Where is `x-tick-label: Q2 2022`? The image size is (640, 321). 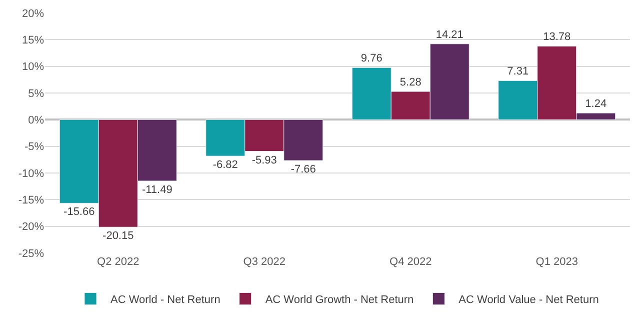
x-tick-label: Q2 2022 is located at coordinates (118, 262).